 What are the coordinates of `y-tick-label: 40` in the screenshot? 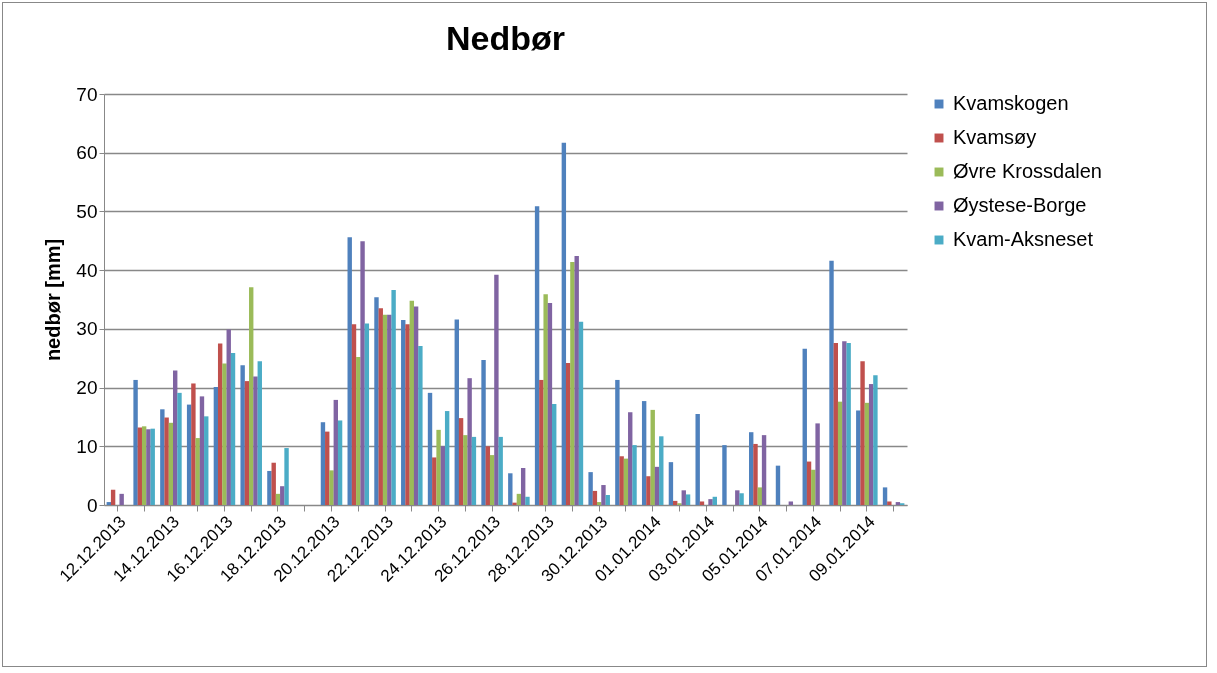 It's located at (87, 270).